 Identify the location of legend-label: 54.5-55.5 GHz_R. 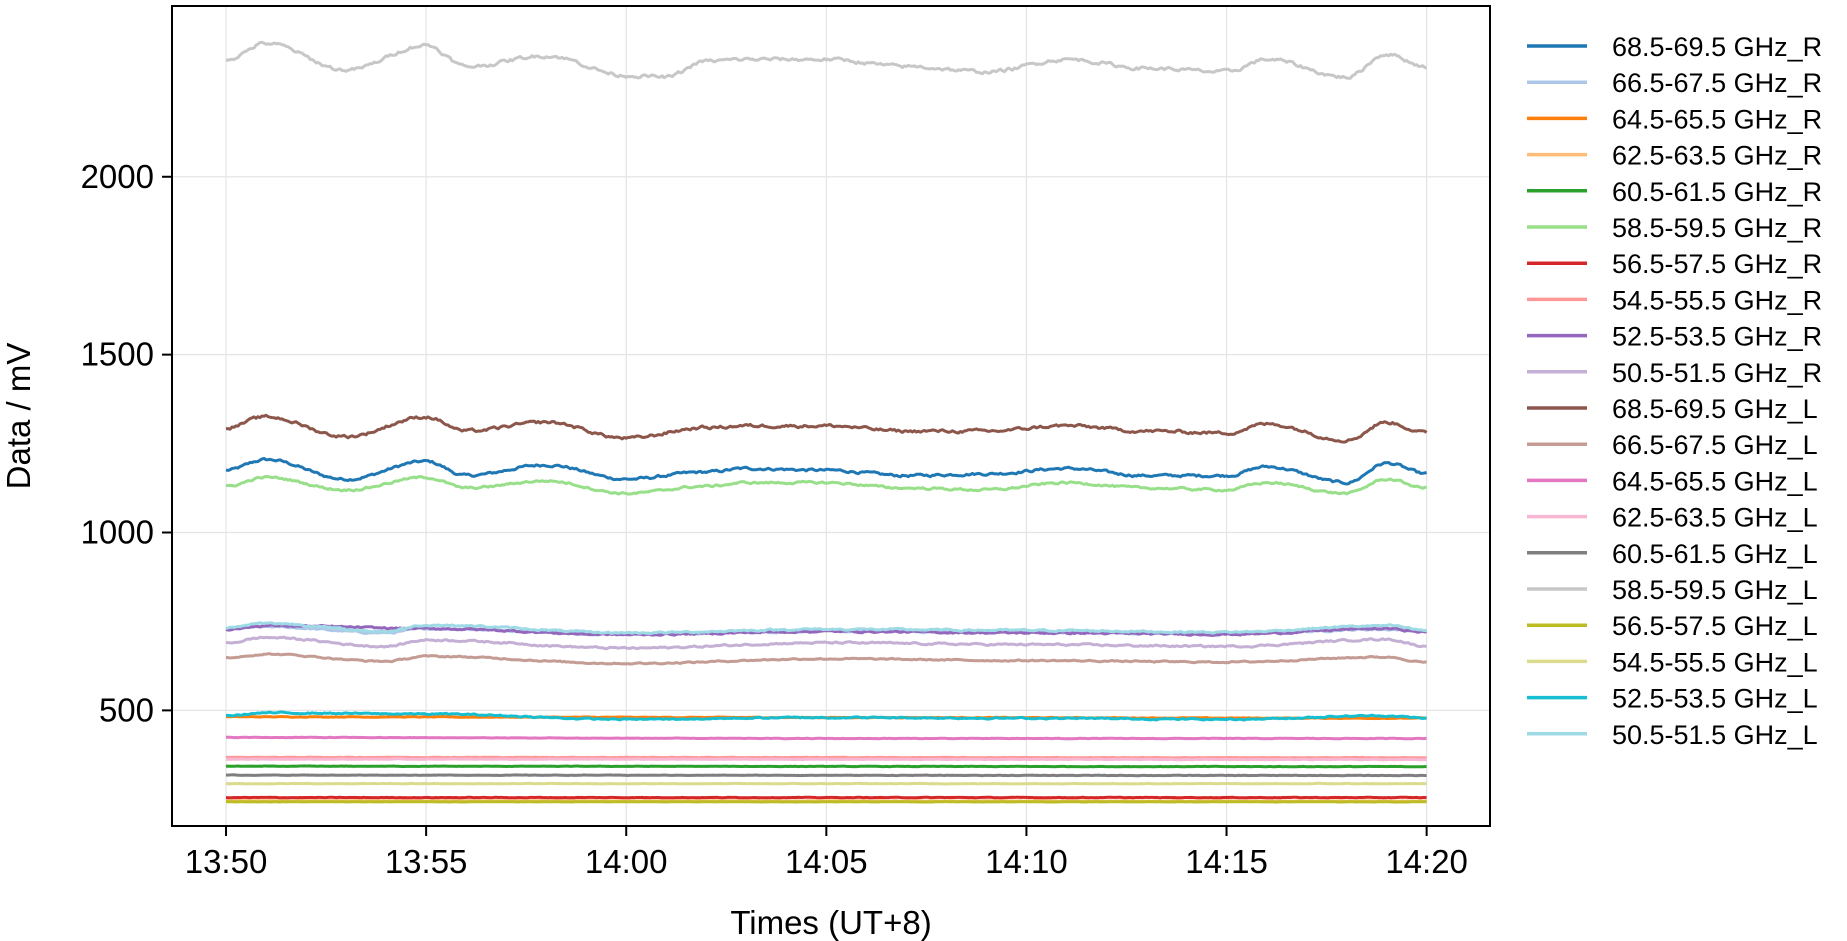
(1717, 300).